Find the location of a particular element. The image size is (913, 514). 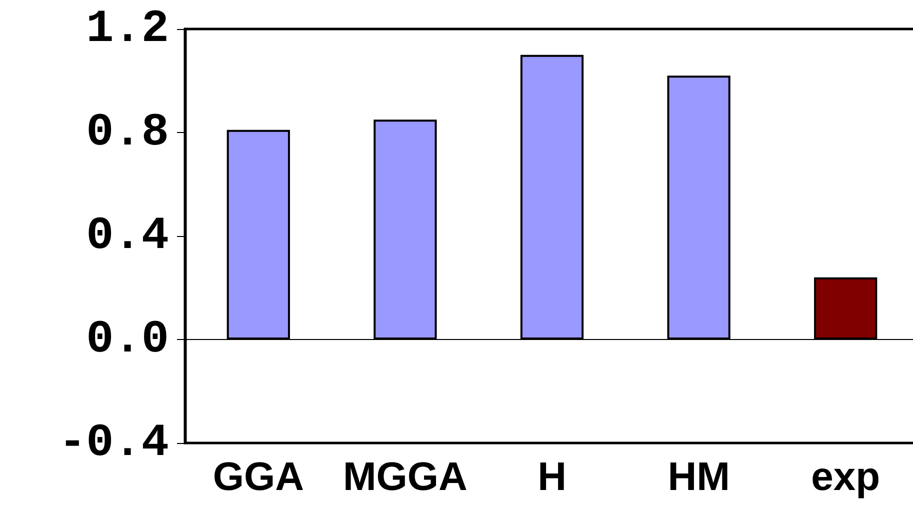

x-tick-label: H is located at coordinates (552, 477).